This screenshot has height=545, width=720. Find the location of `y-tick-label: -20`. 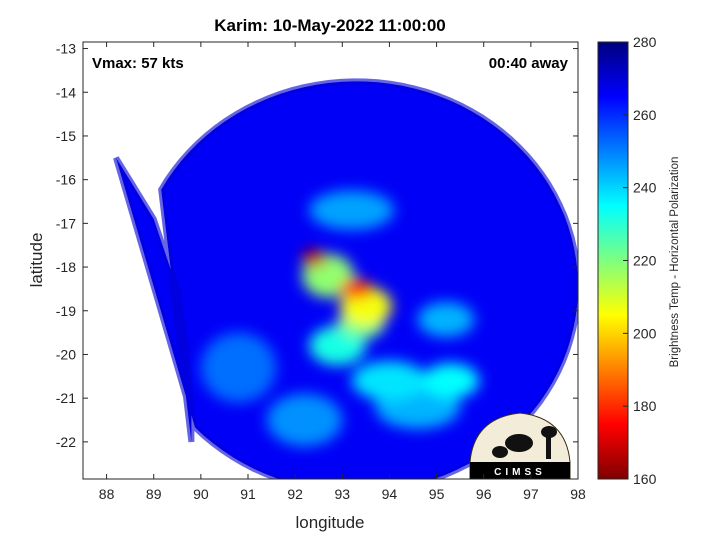

y-tick-label: -20 is located at coordinates (66, 354).